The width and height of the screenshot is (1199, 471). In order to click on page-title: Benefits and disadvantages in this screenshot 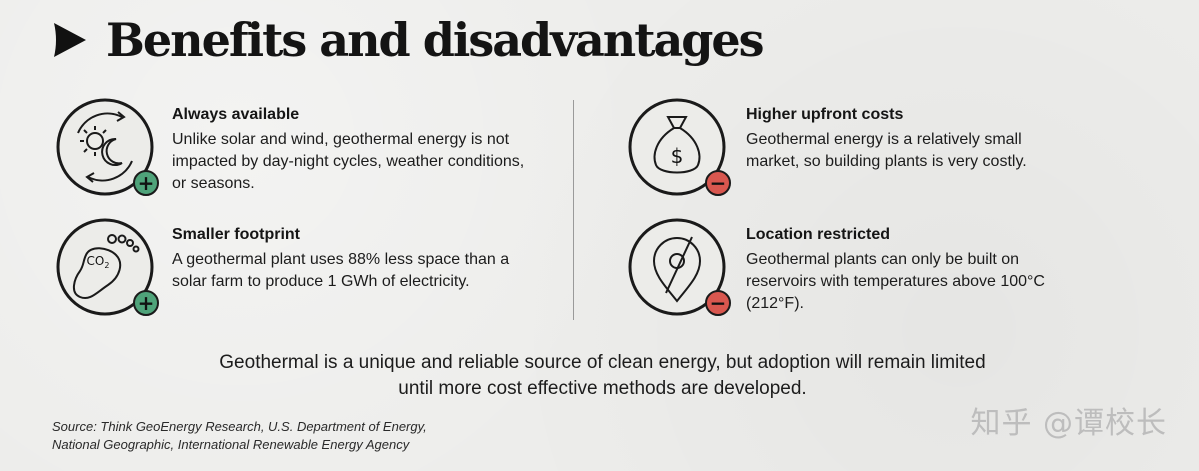, I will do `click(435, 40)`.